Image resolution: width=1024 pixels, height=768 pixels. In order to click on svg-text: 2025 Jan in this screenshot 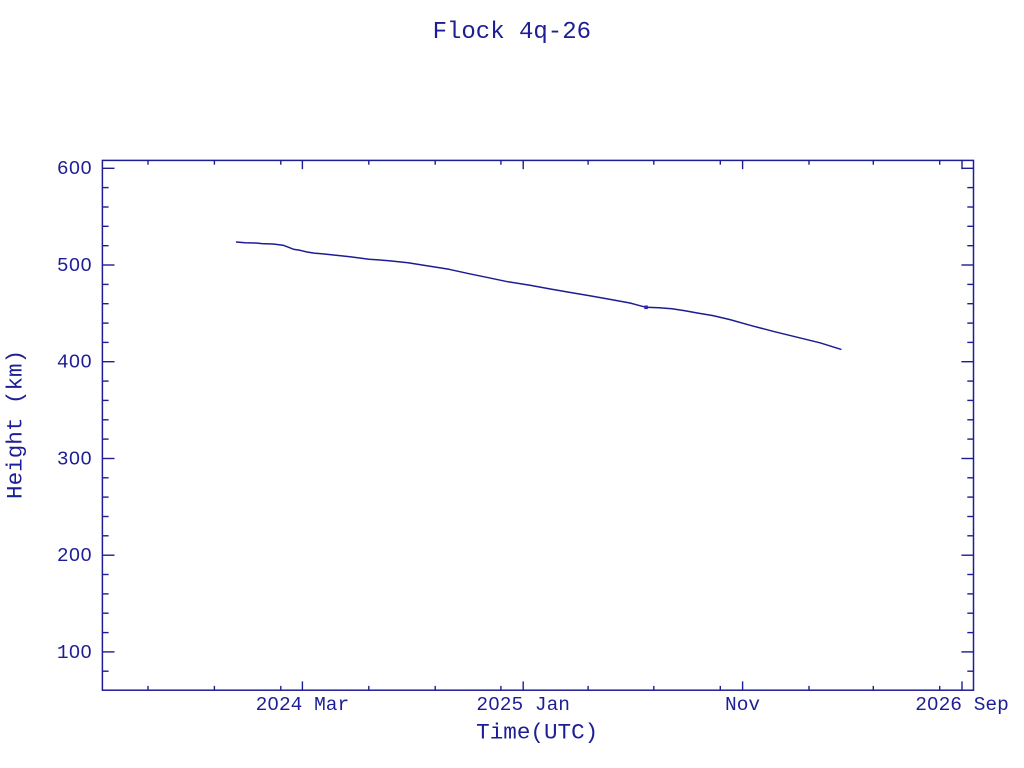, I will do `click(523, 705)`.